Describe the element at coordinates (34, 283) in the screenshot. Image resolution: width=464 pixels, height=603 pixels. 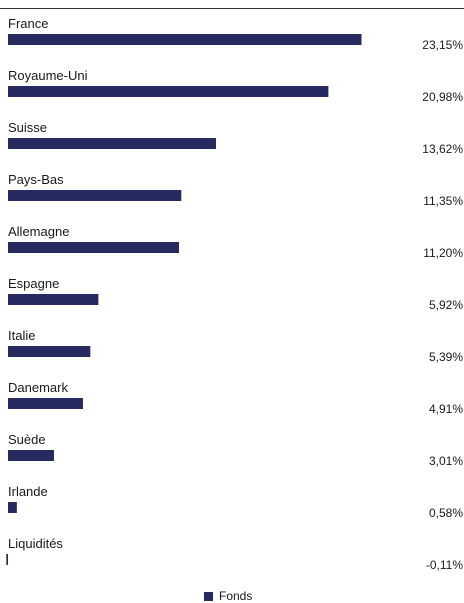
I see `category-label: Espagne` at that location.